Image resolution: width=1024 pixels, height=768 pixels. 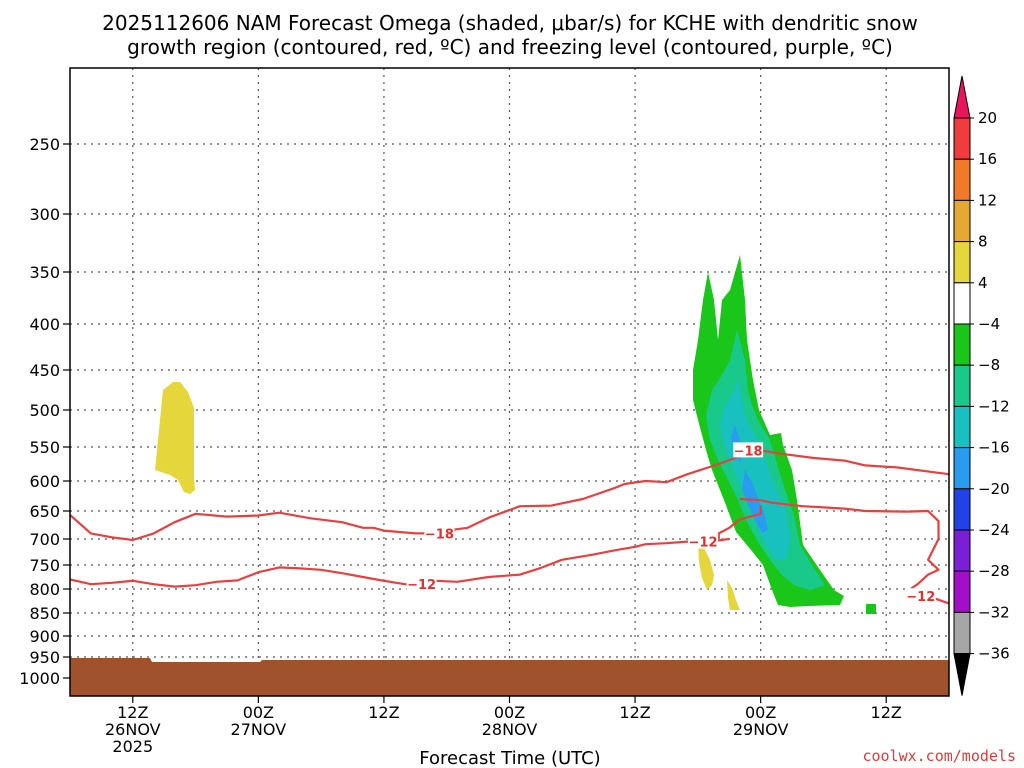 What do you see at coordinates (44, 539) in the screenshot?
I see `y-tick-label: 700` at bounding box center [44, 539].